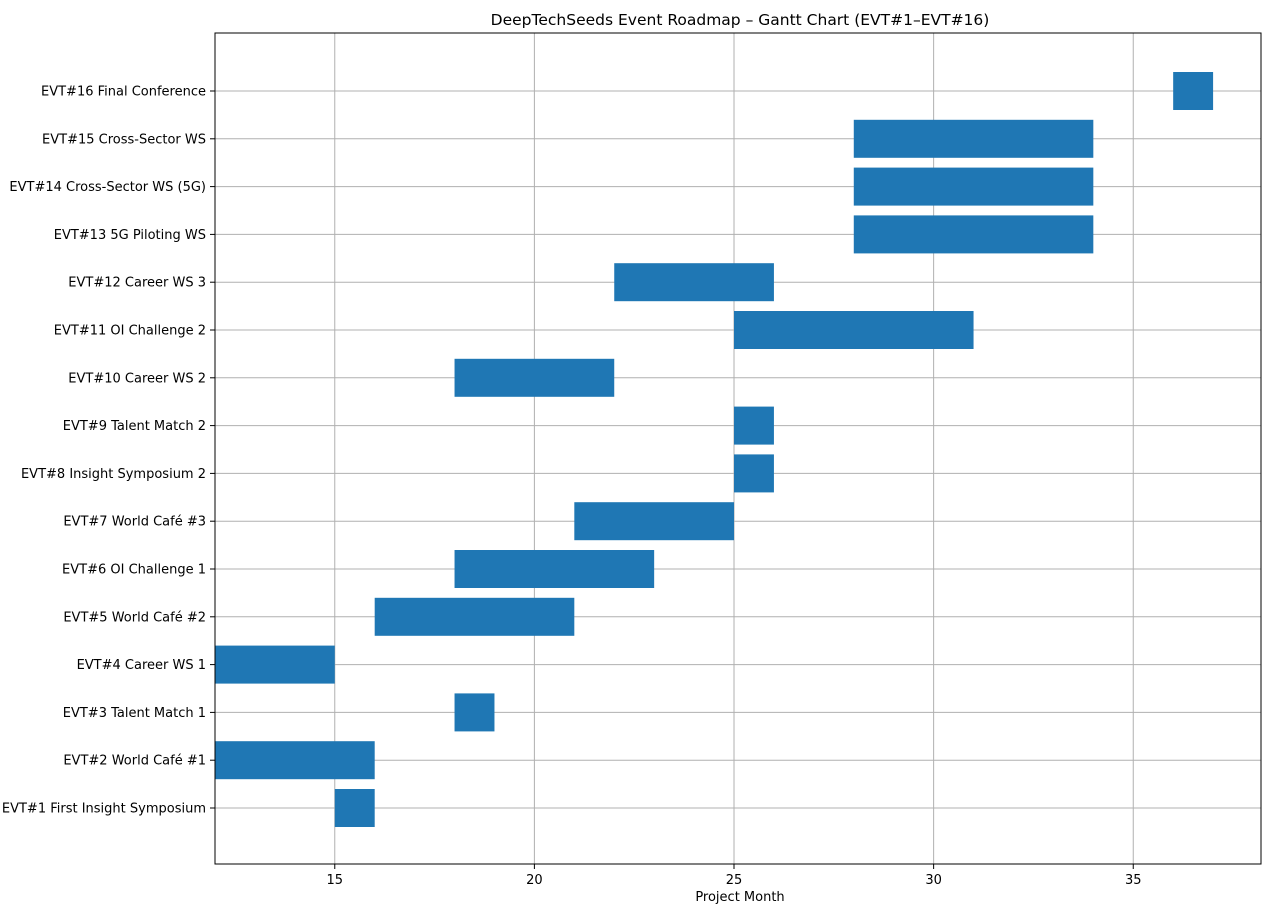 This screenshot has height=904, width=1263. Describe the element at coordinates (113, 474) in the screenshot. I see `task-label: EVT#8 Insight Symposium 2` at that location.